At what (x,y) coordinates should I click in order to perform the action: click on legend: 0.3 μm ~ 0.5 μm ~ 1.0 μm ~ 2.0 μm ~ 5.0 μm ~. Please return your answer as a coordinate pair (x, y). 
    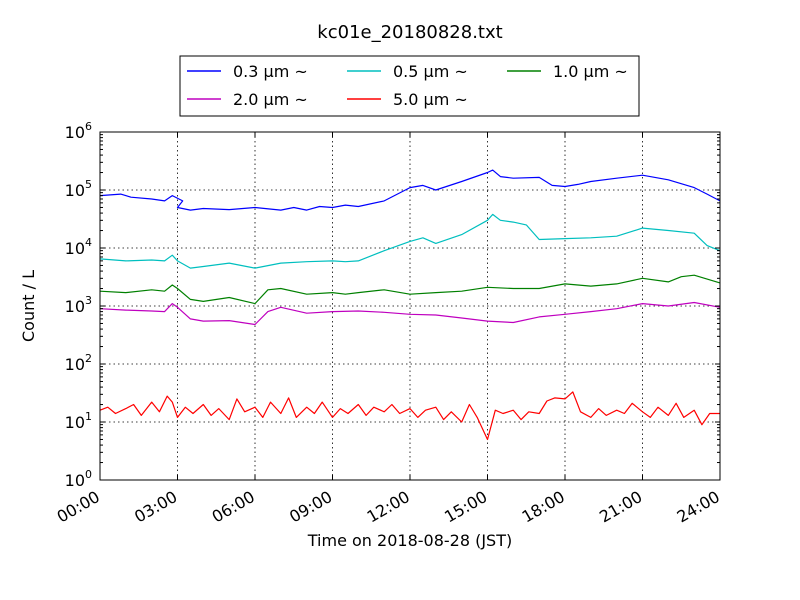
    Looking at the image, I should click on (409, 86).